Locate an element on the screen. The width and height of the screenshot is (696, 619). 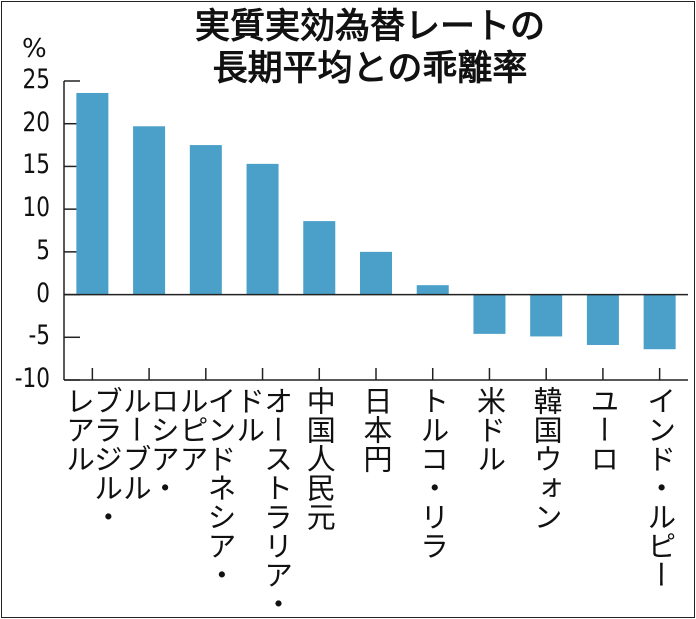
y-tick-label: 20 is located at coordinates (36, 122).